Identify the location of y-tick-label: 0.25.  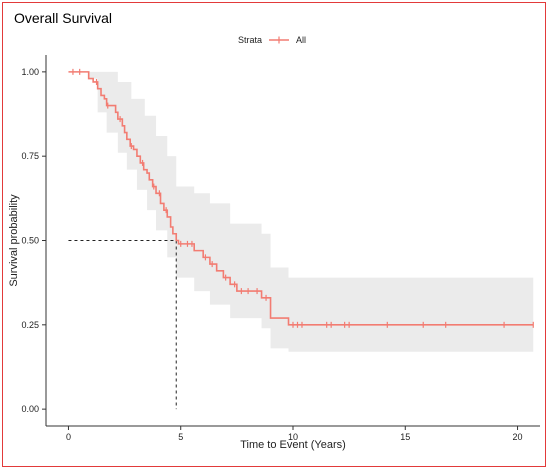
(30, 325).